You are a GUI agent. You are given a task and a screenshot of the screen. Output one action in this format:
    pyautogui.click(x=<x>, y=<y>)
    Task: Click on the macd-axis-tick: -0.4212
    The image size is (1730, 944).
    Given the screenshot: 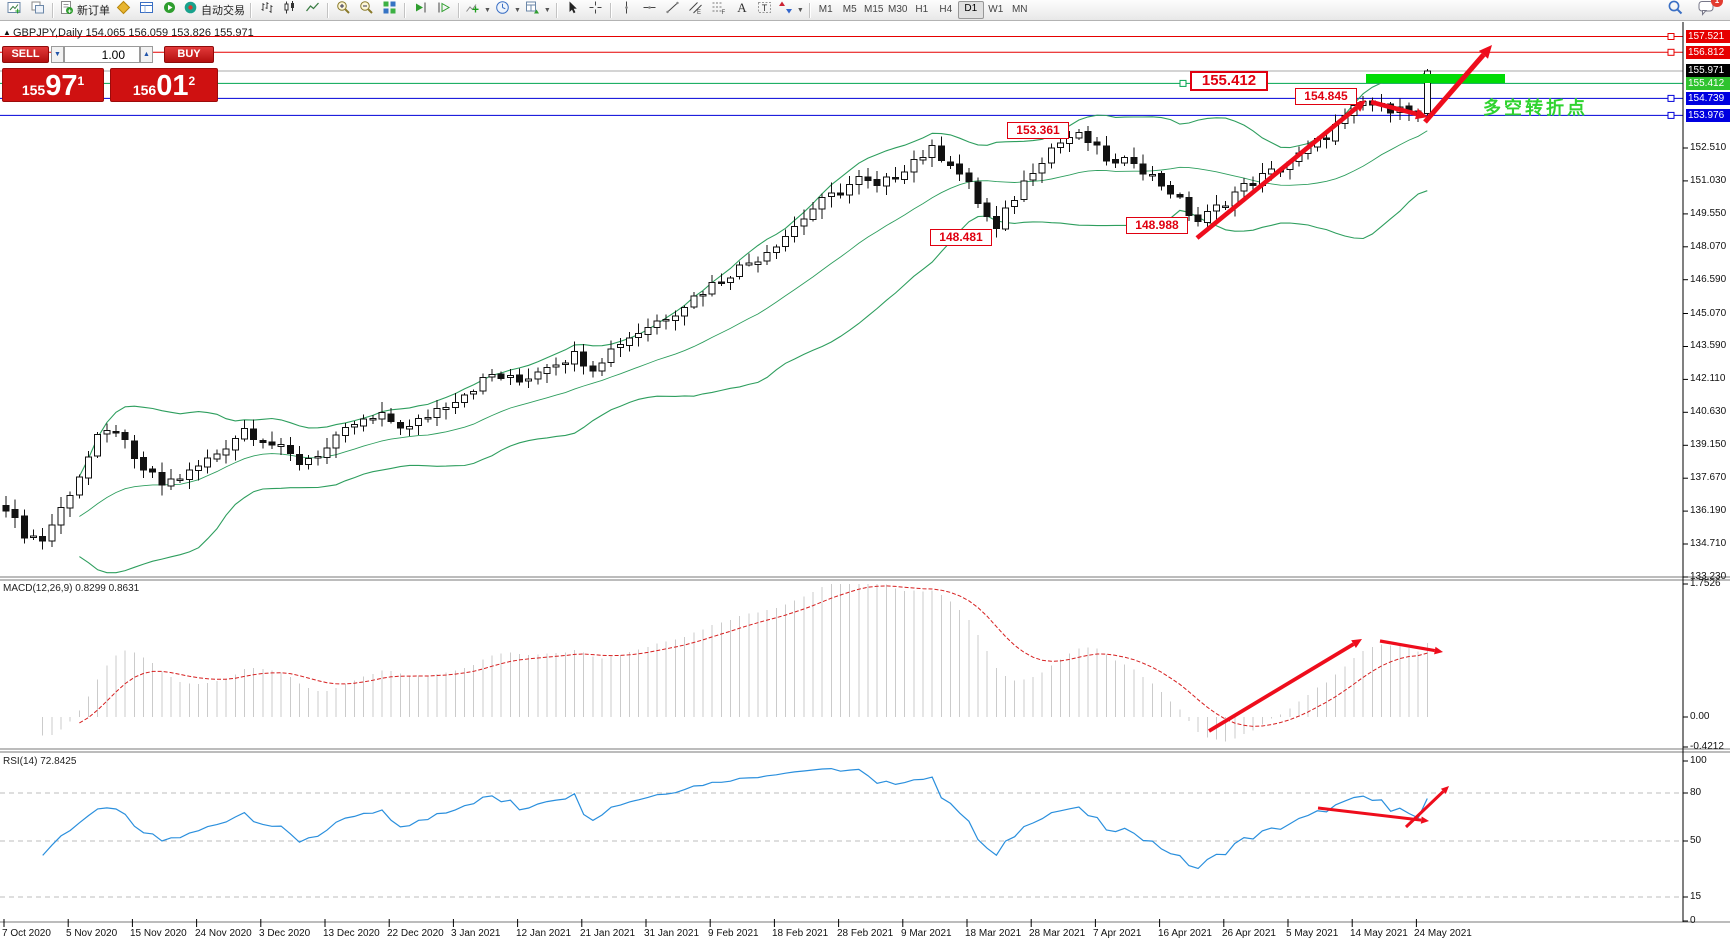 What is the action you would take?
    pyautogui.click(x=1707, y=746)
    